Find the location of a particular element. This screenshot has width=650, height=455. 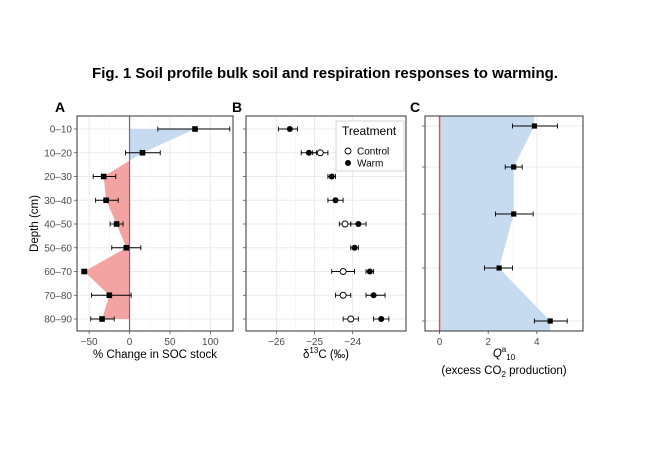

a-ytick-label: 60–70 is located at coordinates (58, 272).